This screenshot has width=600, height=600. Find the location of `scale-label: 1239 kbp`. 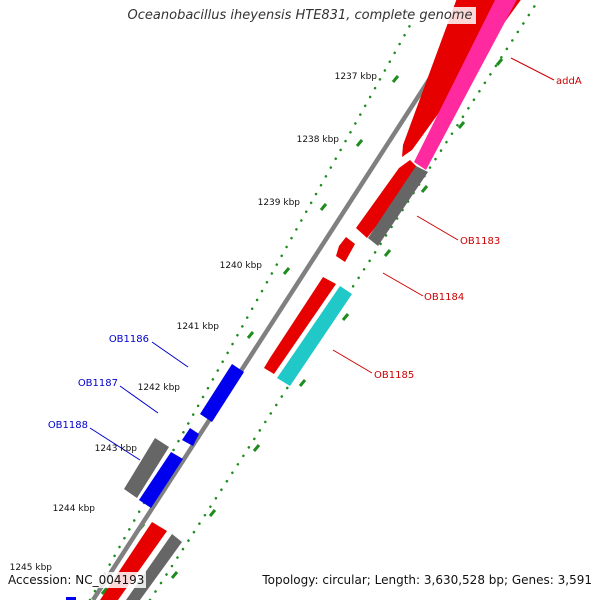

scale-label: 1239 kbp is located at coordinates (279, 203).